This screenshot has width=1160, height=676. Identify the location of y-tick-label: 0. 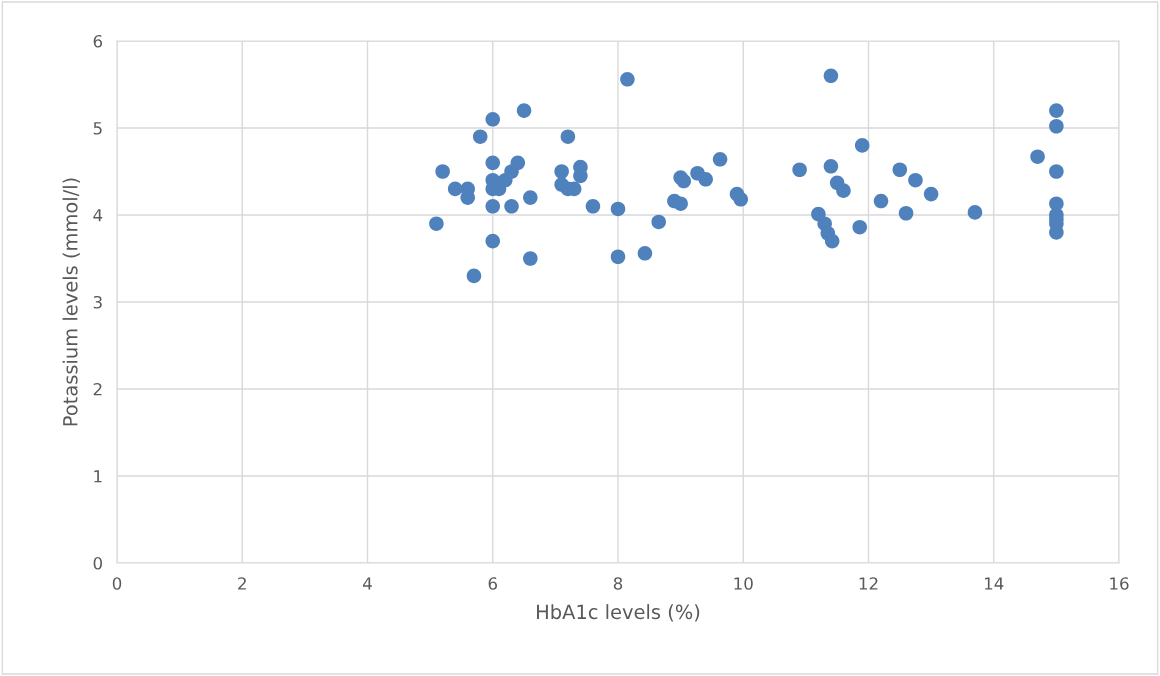
(97, 563).